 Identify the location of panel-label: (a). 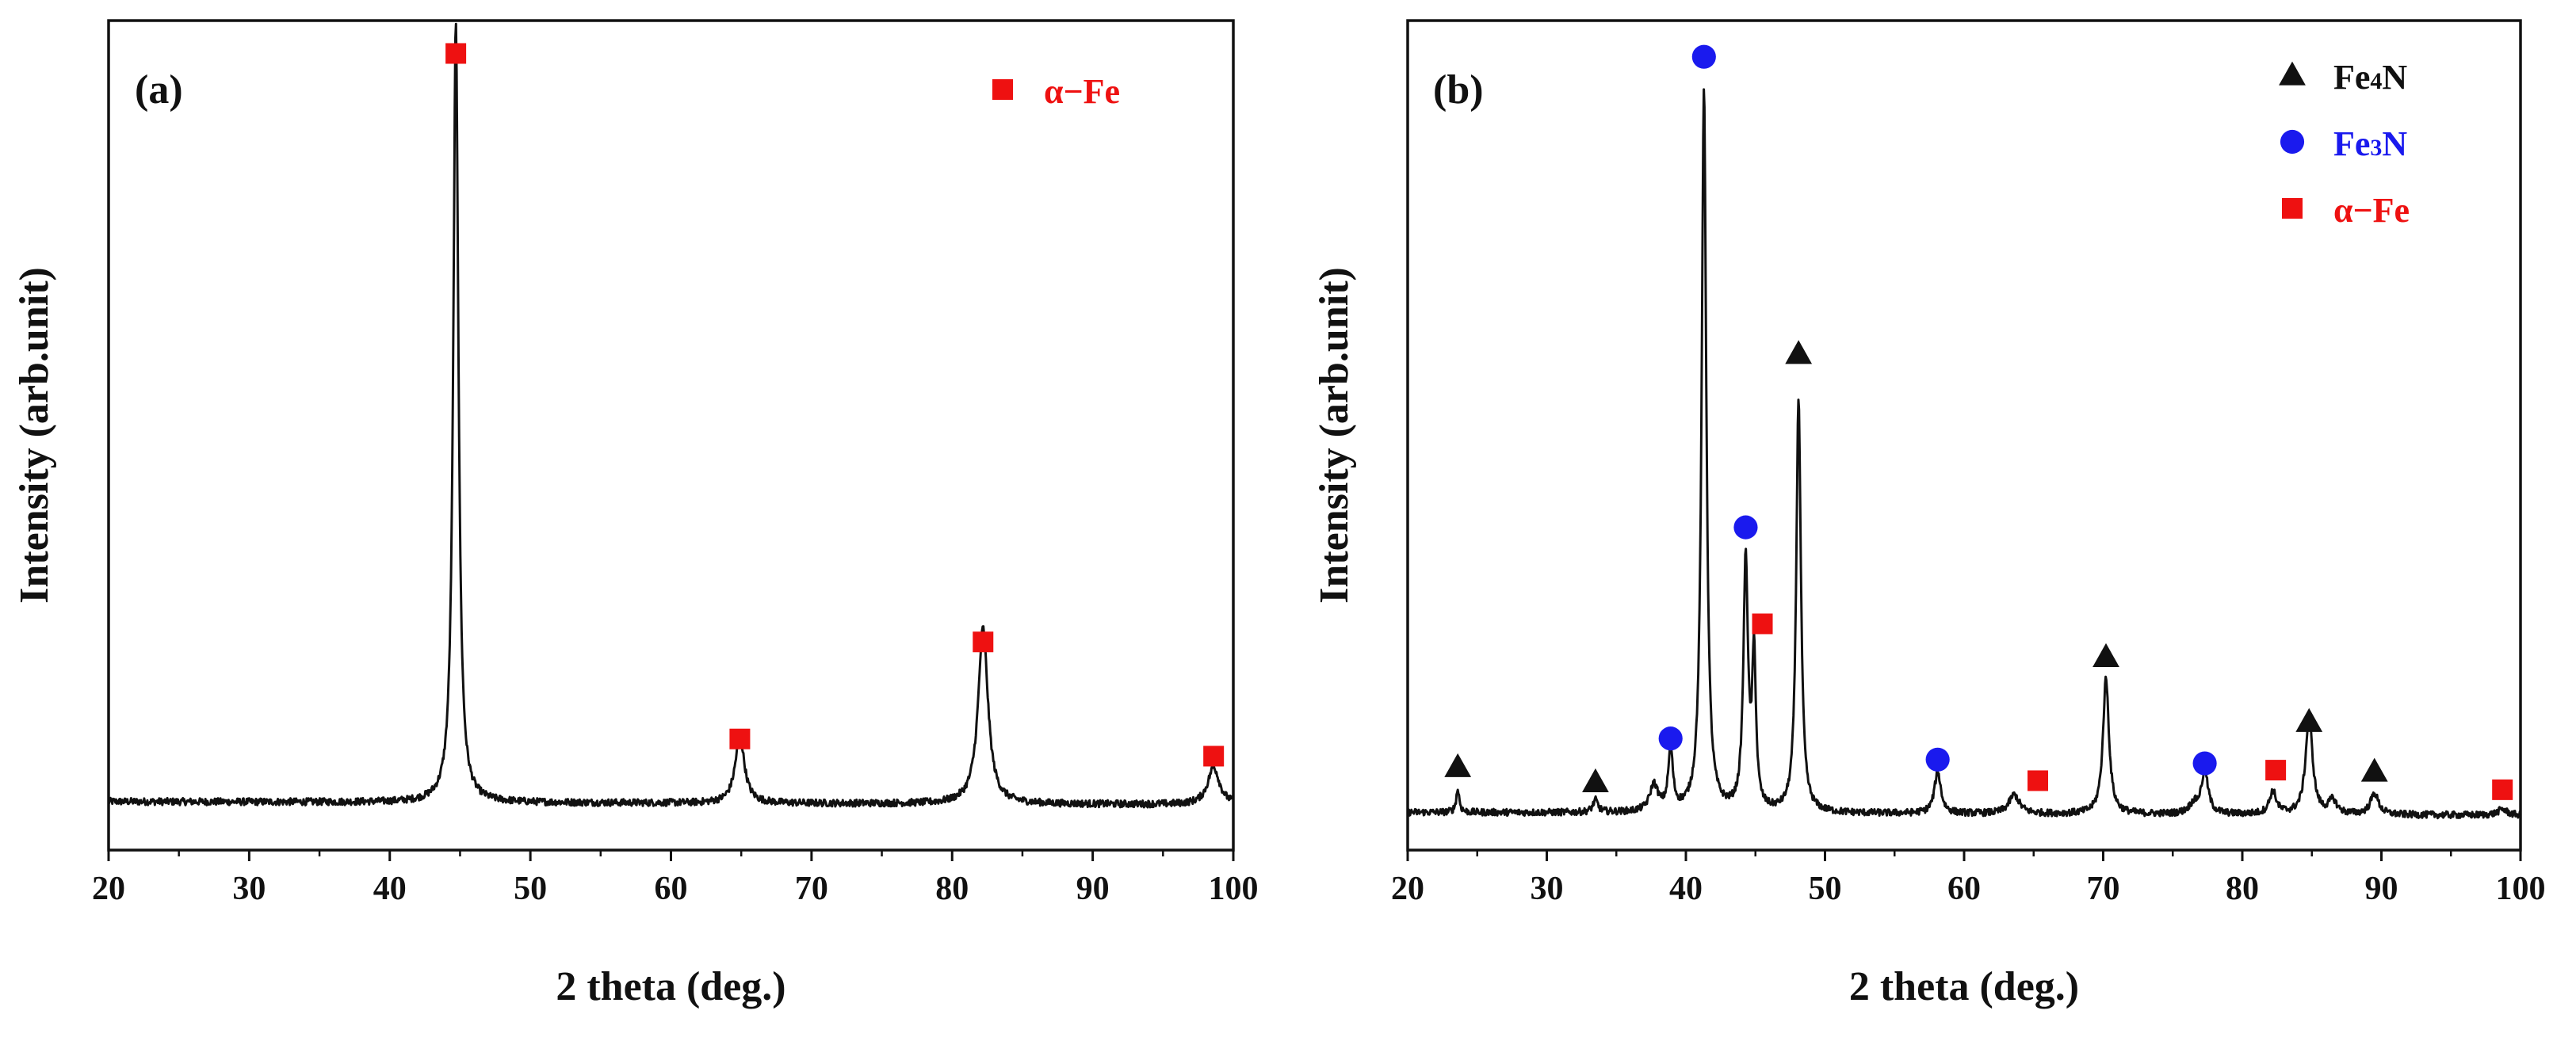
(159, 89).